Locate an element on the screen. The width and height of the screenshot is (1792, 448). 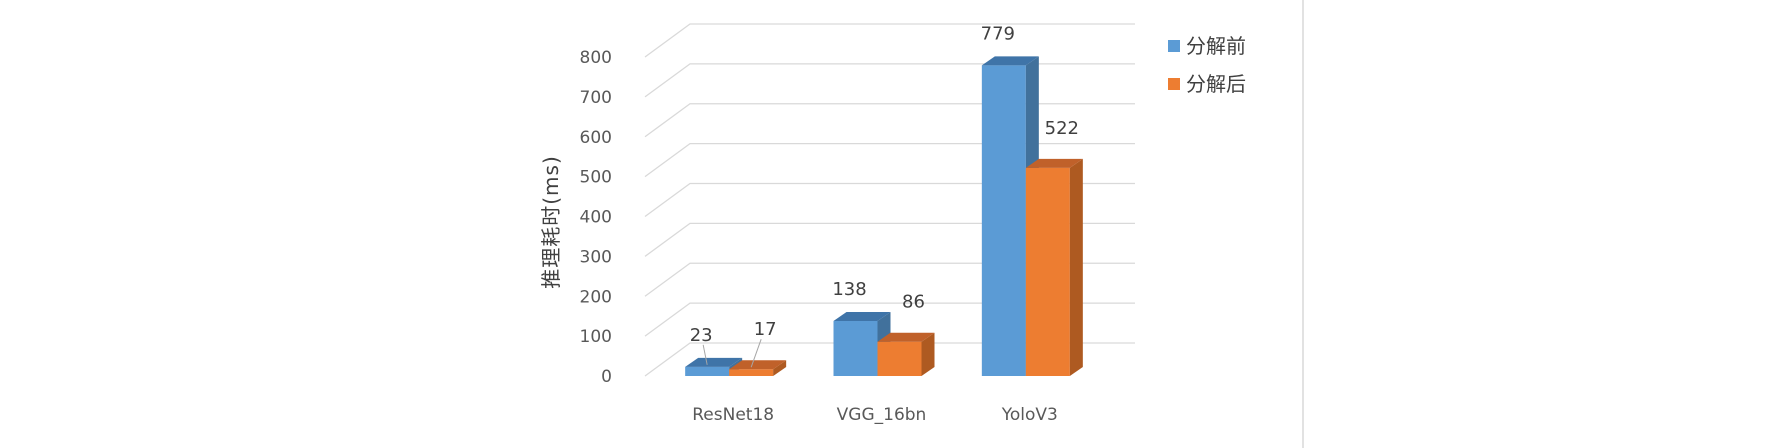
y-tick-label: 400 is located at coordinates (596, 218).